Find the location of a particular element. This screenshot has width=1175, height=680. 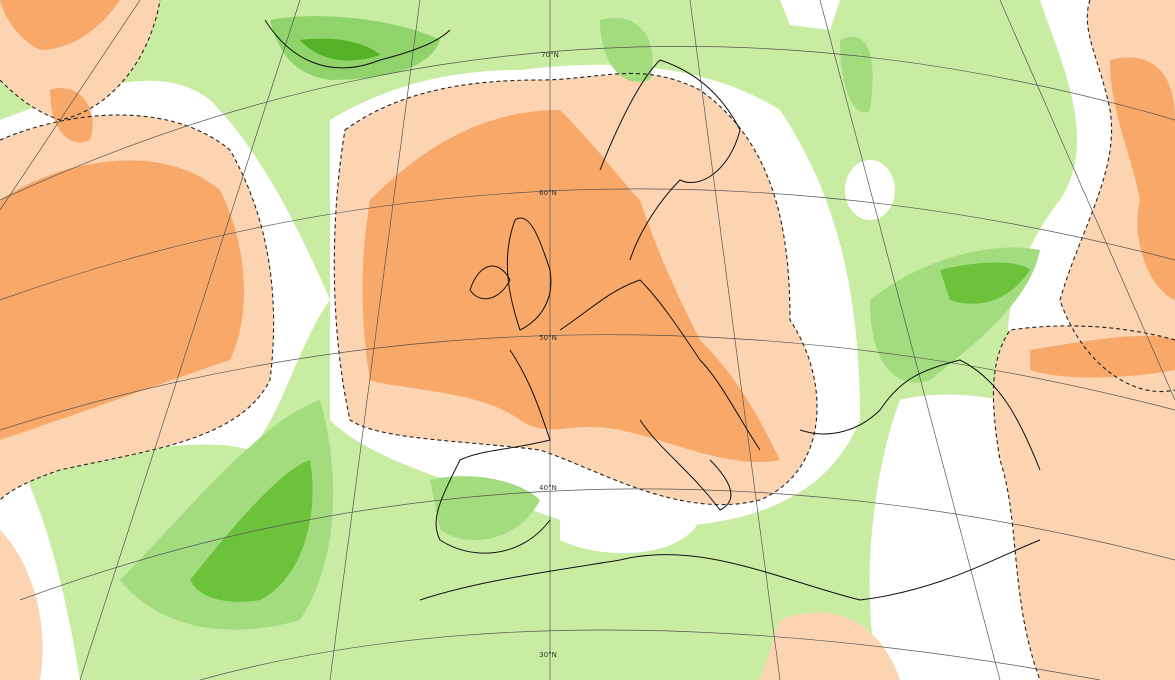

latitude-label: 70°N is located at coordinates (550, 55).